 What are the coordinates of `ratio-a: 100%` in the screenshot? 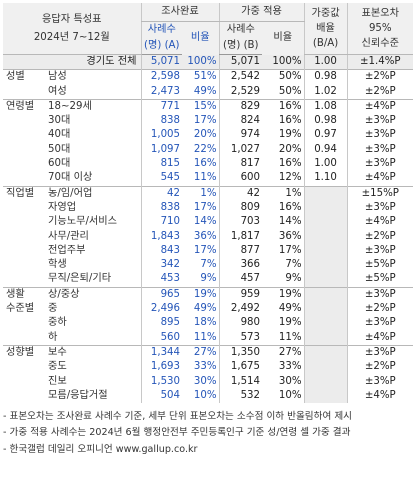 It's located at (201, 62).